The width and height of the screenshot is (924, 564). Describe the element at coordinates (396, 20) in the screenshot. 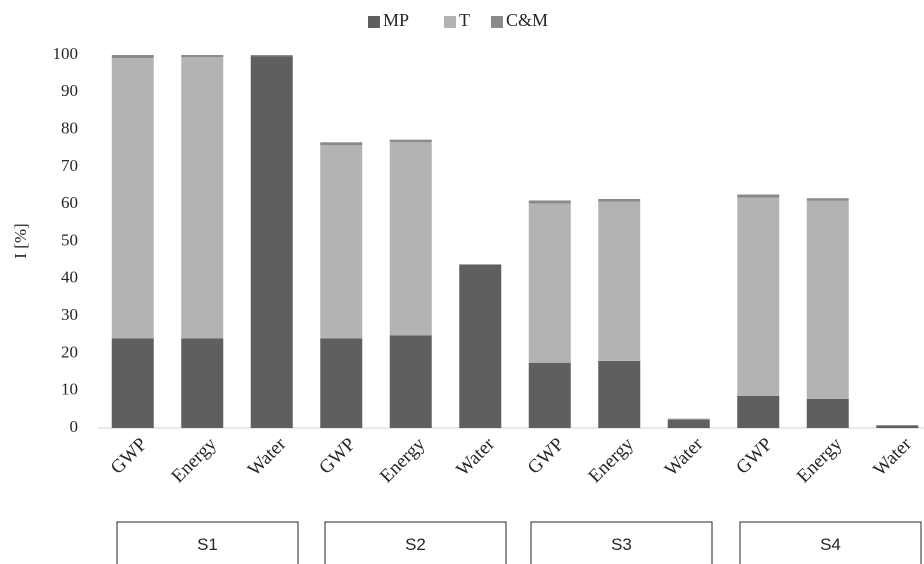

I see `legend-label: MP` at that location.